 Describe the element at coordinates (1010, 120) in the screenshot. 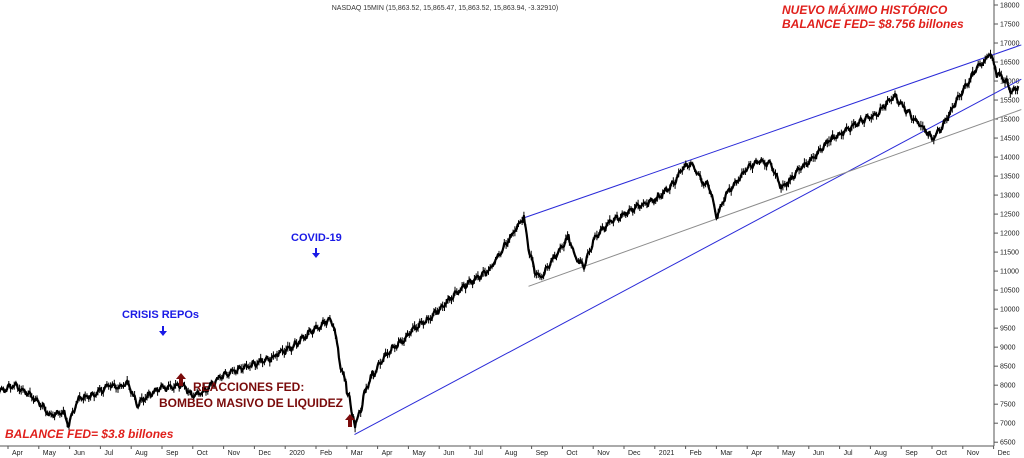

I see `y-tick-label: 15000` at that location.